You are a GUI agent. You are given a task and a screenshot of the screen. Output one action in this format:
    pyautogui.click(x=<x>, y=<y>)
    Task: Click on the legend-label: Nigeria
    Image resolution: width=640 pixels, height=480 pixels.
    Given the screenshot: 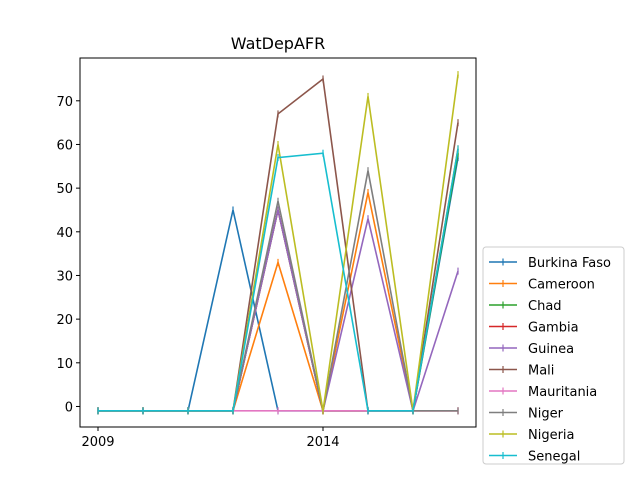 What is the action you would take?
    pyautogui.click(x=551, y=435)
    